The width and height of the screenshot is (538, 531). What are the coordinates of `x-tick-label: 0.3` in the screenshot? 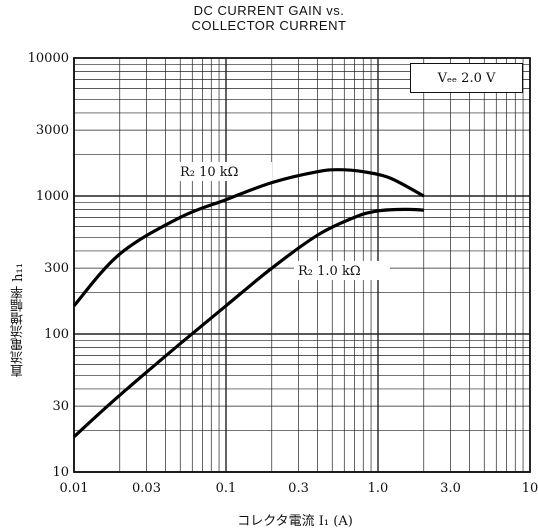 It's located at (298, 488).